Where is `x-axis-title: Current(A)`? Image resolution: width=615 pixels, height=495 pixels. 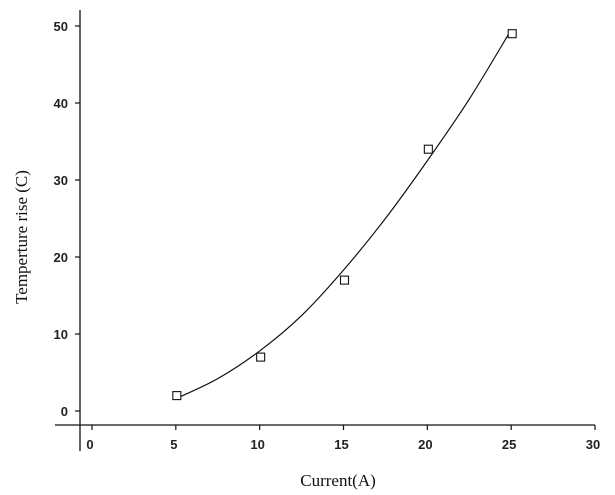
x-axis-title: Current(A) is located at coordinates (338, 480).